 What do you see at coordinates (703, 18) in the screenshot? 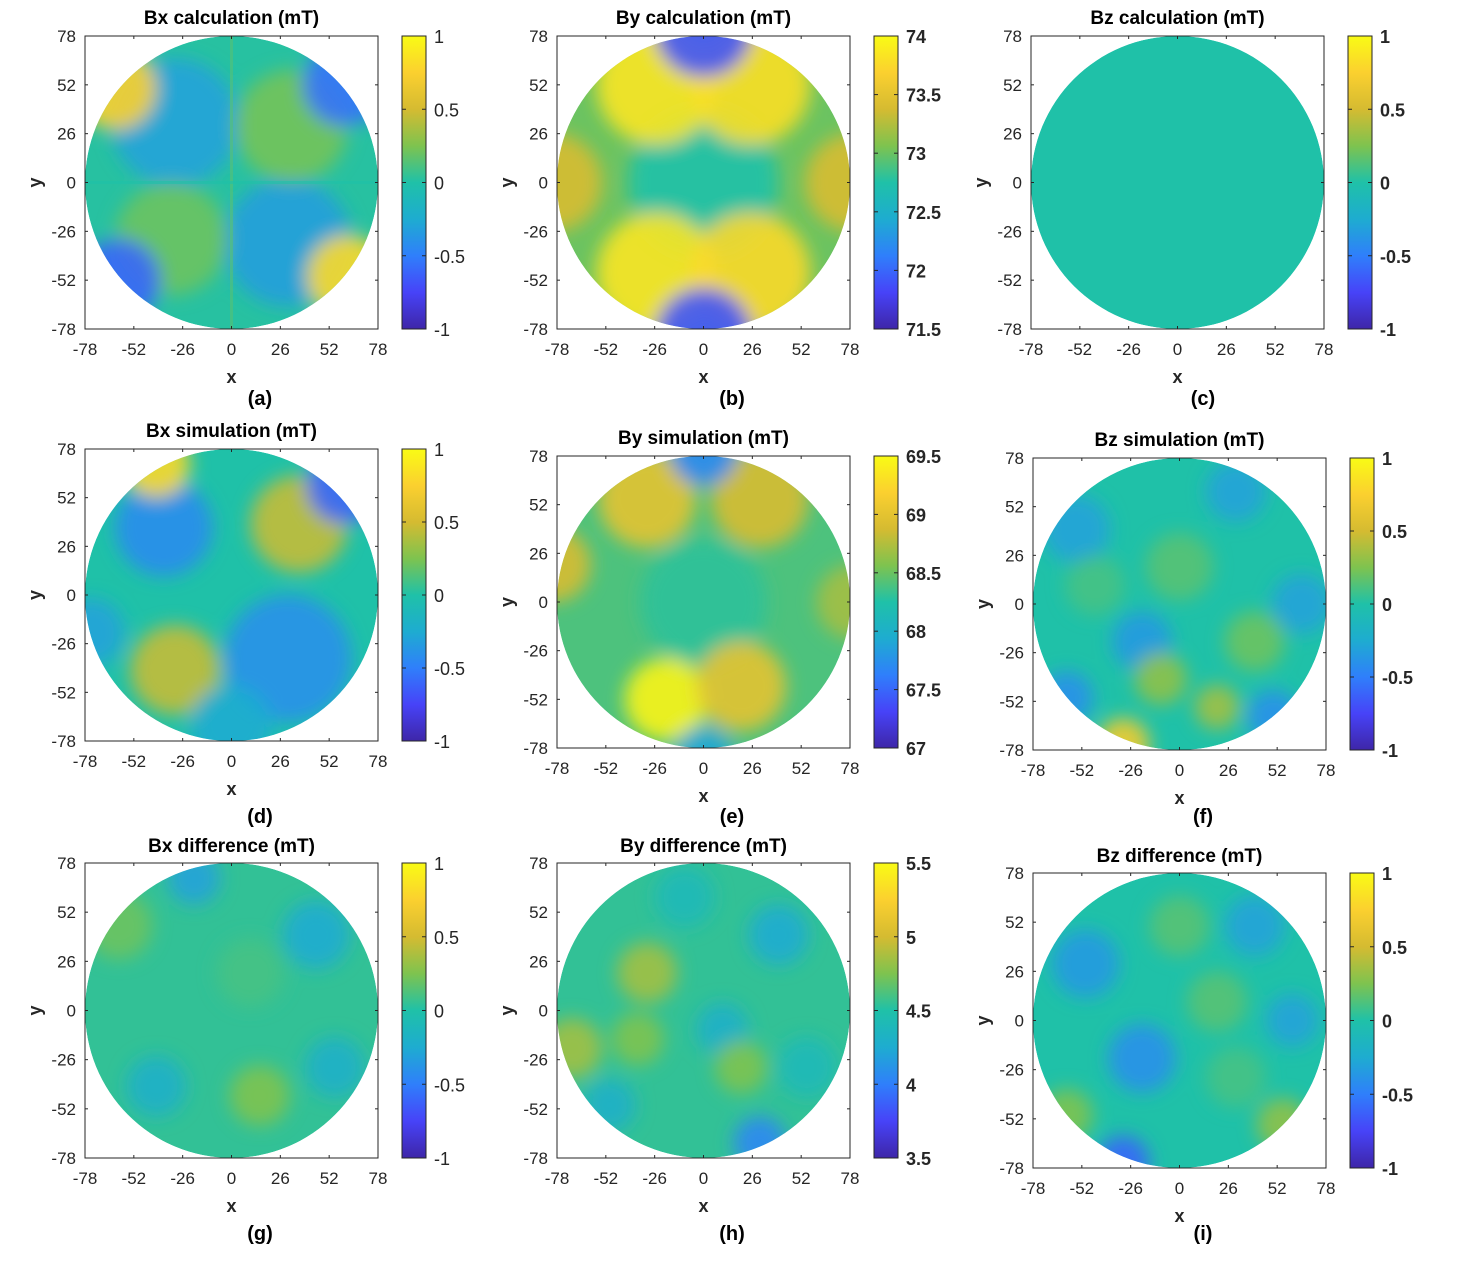
I see `chart-title: By calculation (mT)` at bounding box center [703, 18].